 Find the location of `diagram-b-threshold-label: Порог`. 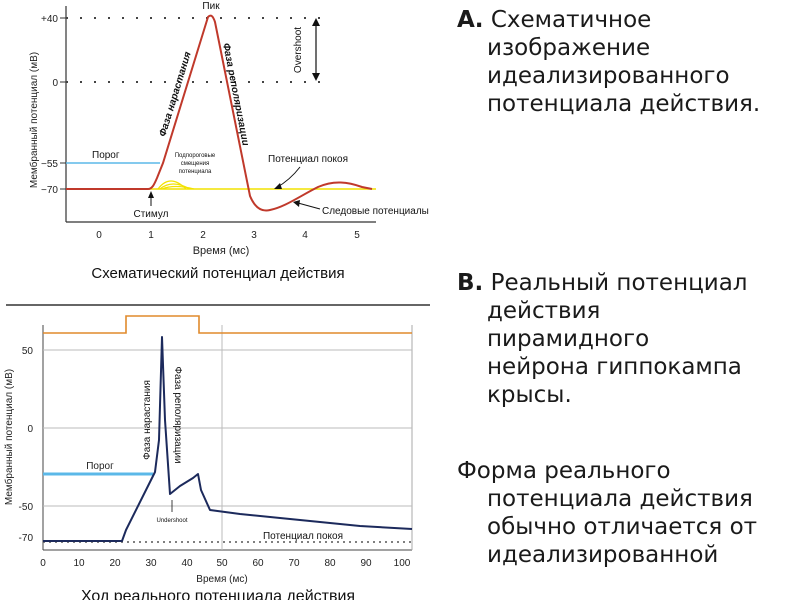

diagram-b-threshold-label: Порог is located at coordinates (100, 466).